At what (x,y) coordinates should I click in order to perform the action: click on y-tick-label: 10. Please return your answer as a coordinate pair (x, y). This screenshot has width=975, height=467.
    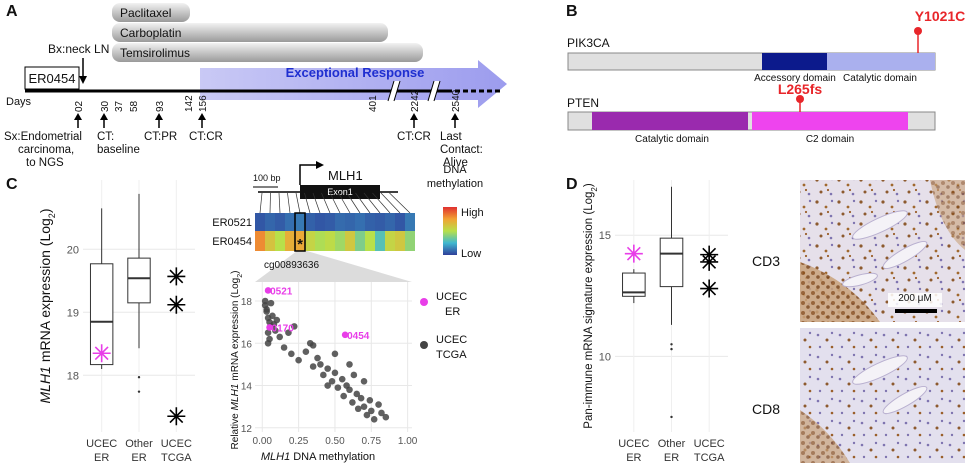
    Looking at the image, I should click on (605, 357).